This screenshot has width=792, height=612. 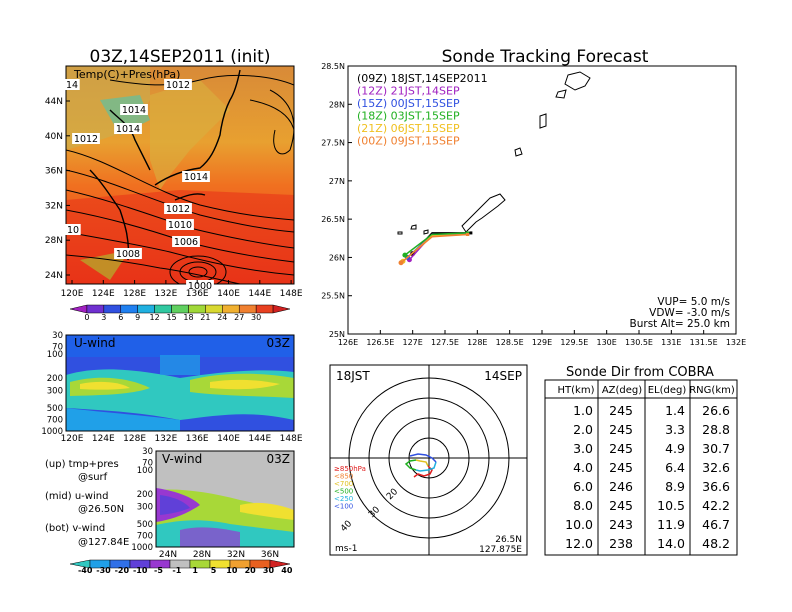 I want to click on map-lon-tick: 120E, so click(x=72, y=294).